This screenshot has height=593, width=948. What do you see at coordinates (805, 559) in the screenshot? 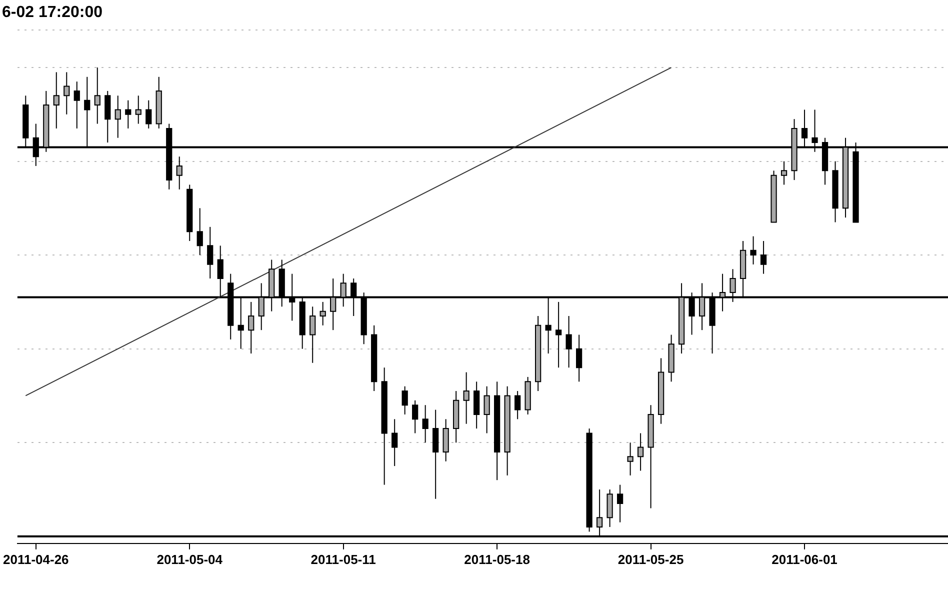
I see `x-tick-label: 2011-06-01` at bounding box center [805, 559].